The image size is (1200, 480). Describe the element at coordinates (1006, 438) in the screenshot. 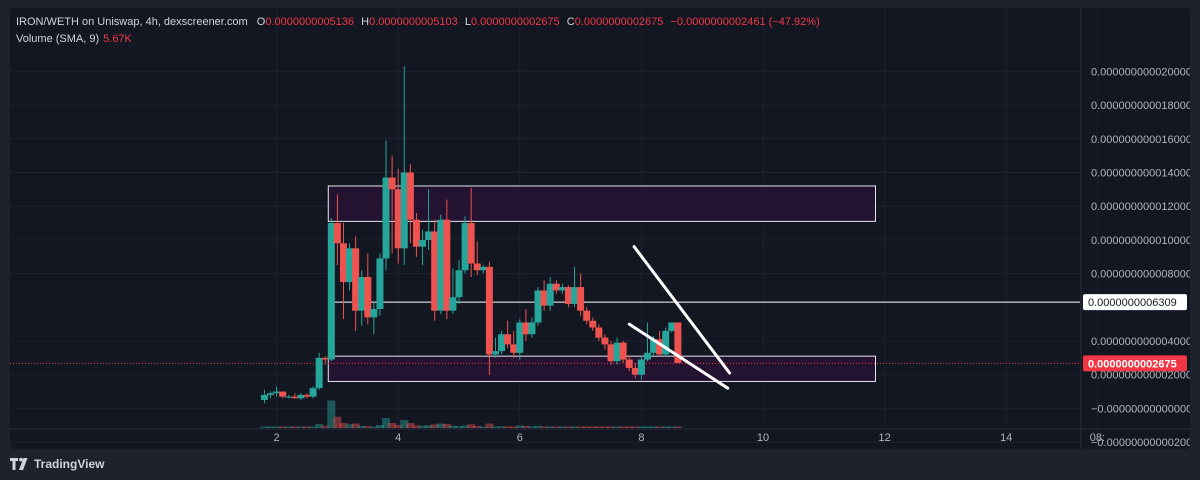

I see `x-tick-label: 14` at that location.